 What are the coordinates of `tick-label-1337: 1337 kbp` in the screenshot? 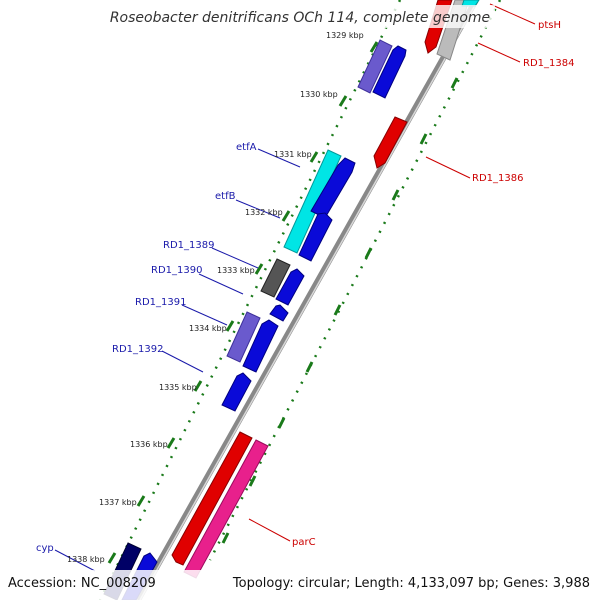 It's located at (118, 502).